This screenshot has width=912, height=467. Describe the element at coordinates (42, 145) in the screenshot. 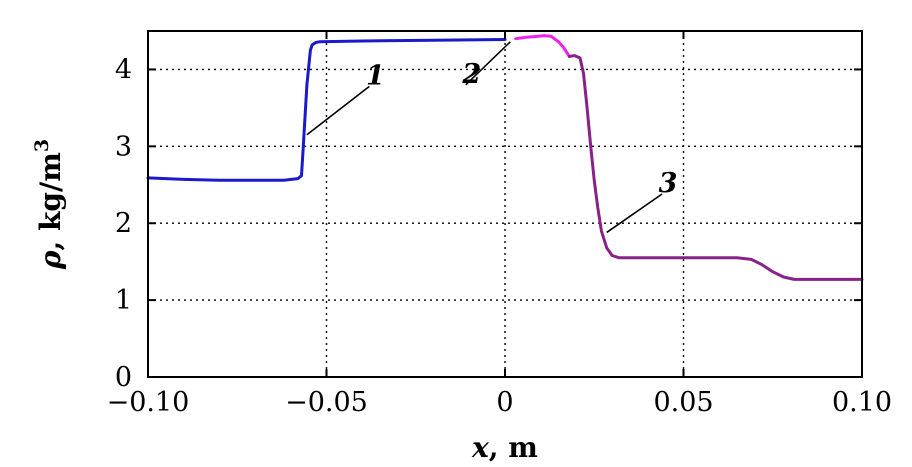

I see `y-axis-unit-exponent: 3` at that location.